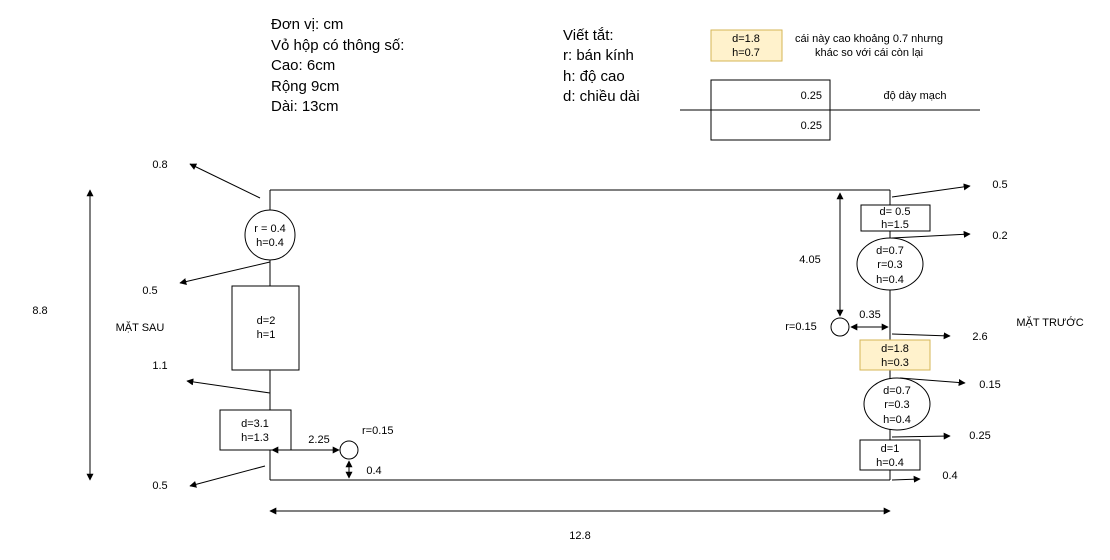 This screenshot has height=560, width=1110. I want to click on offset-label: 0.15, so click(989, 385).